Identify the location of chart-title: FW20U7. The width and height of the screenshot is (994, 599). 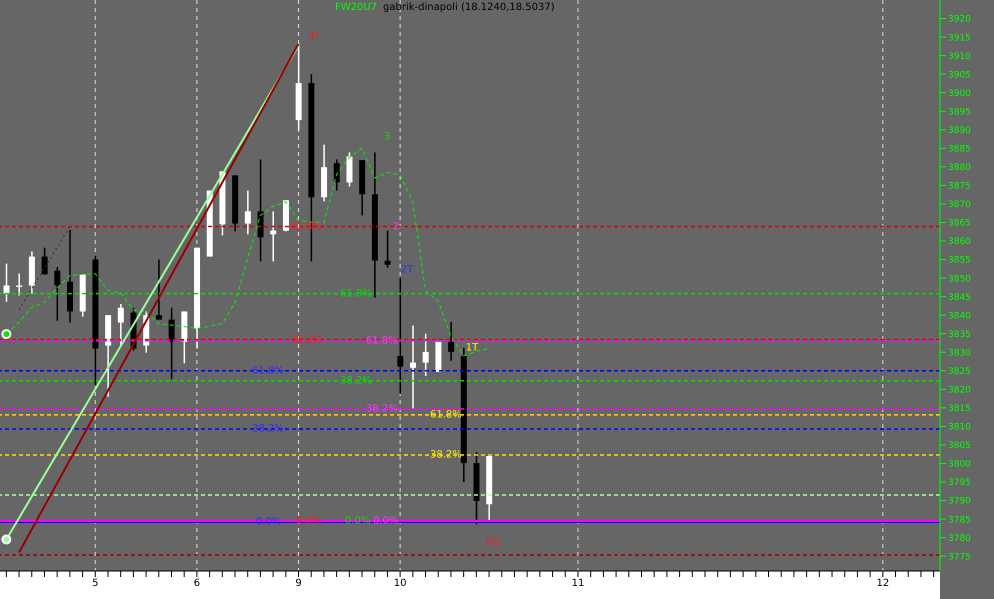
(356, 7).